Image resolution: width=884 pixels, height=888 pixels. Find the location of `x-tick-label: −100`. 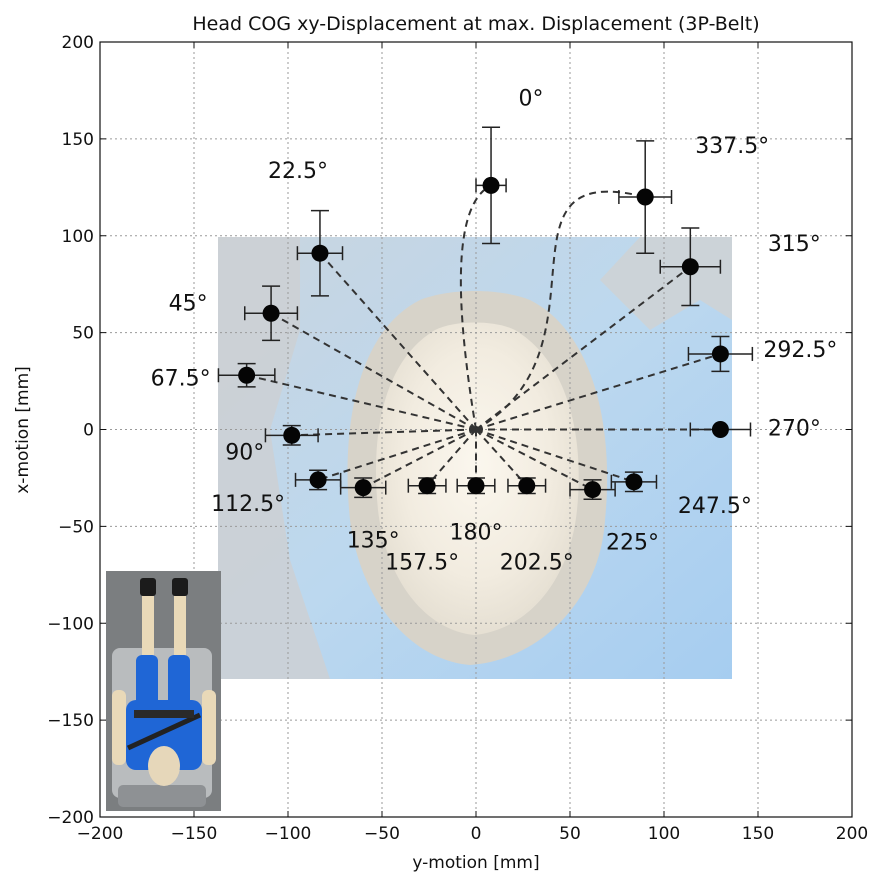

x-tick-label: −100 is located at coordinates (288, 834).